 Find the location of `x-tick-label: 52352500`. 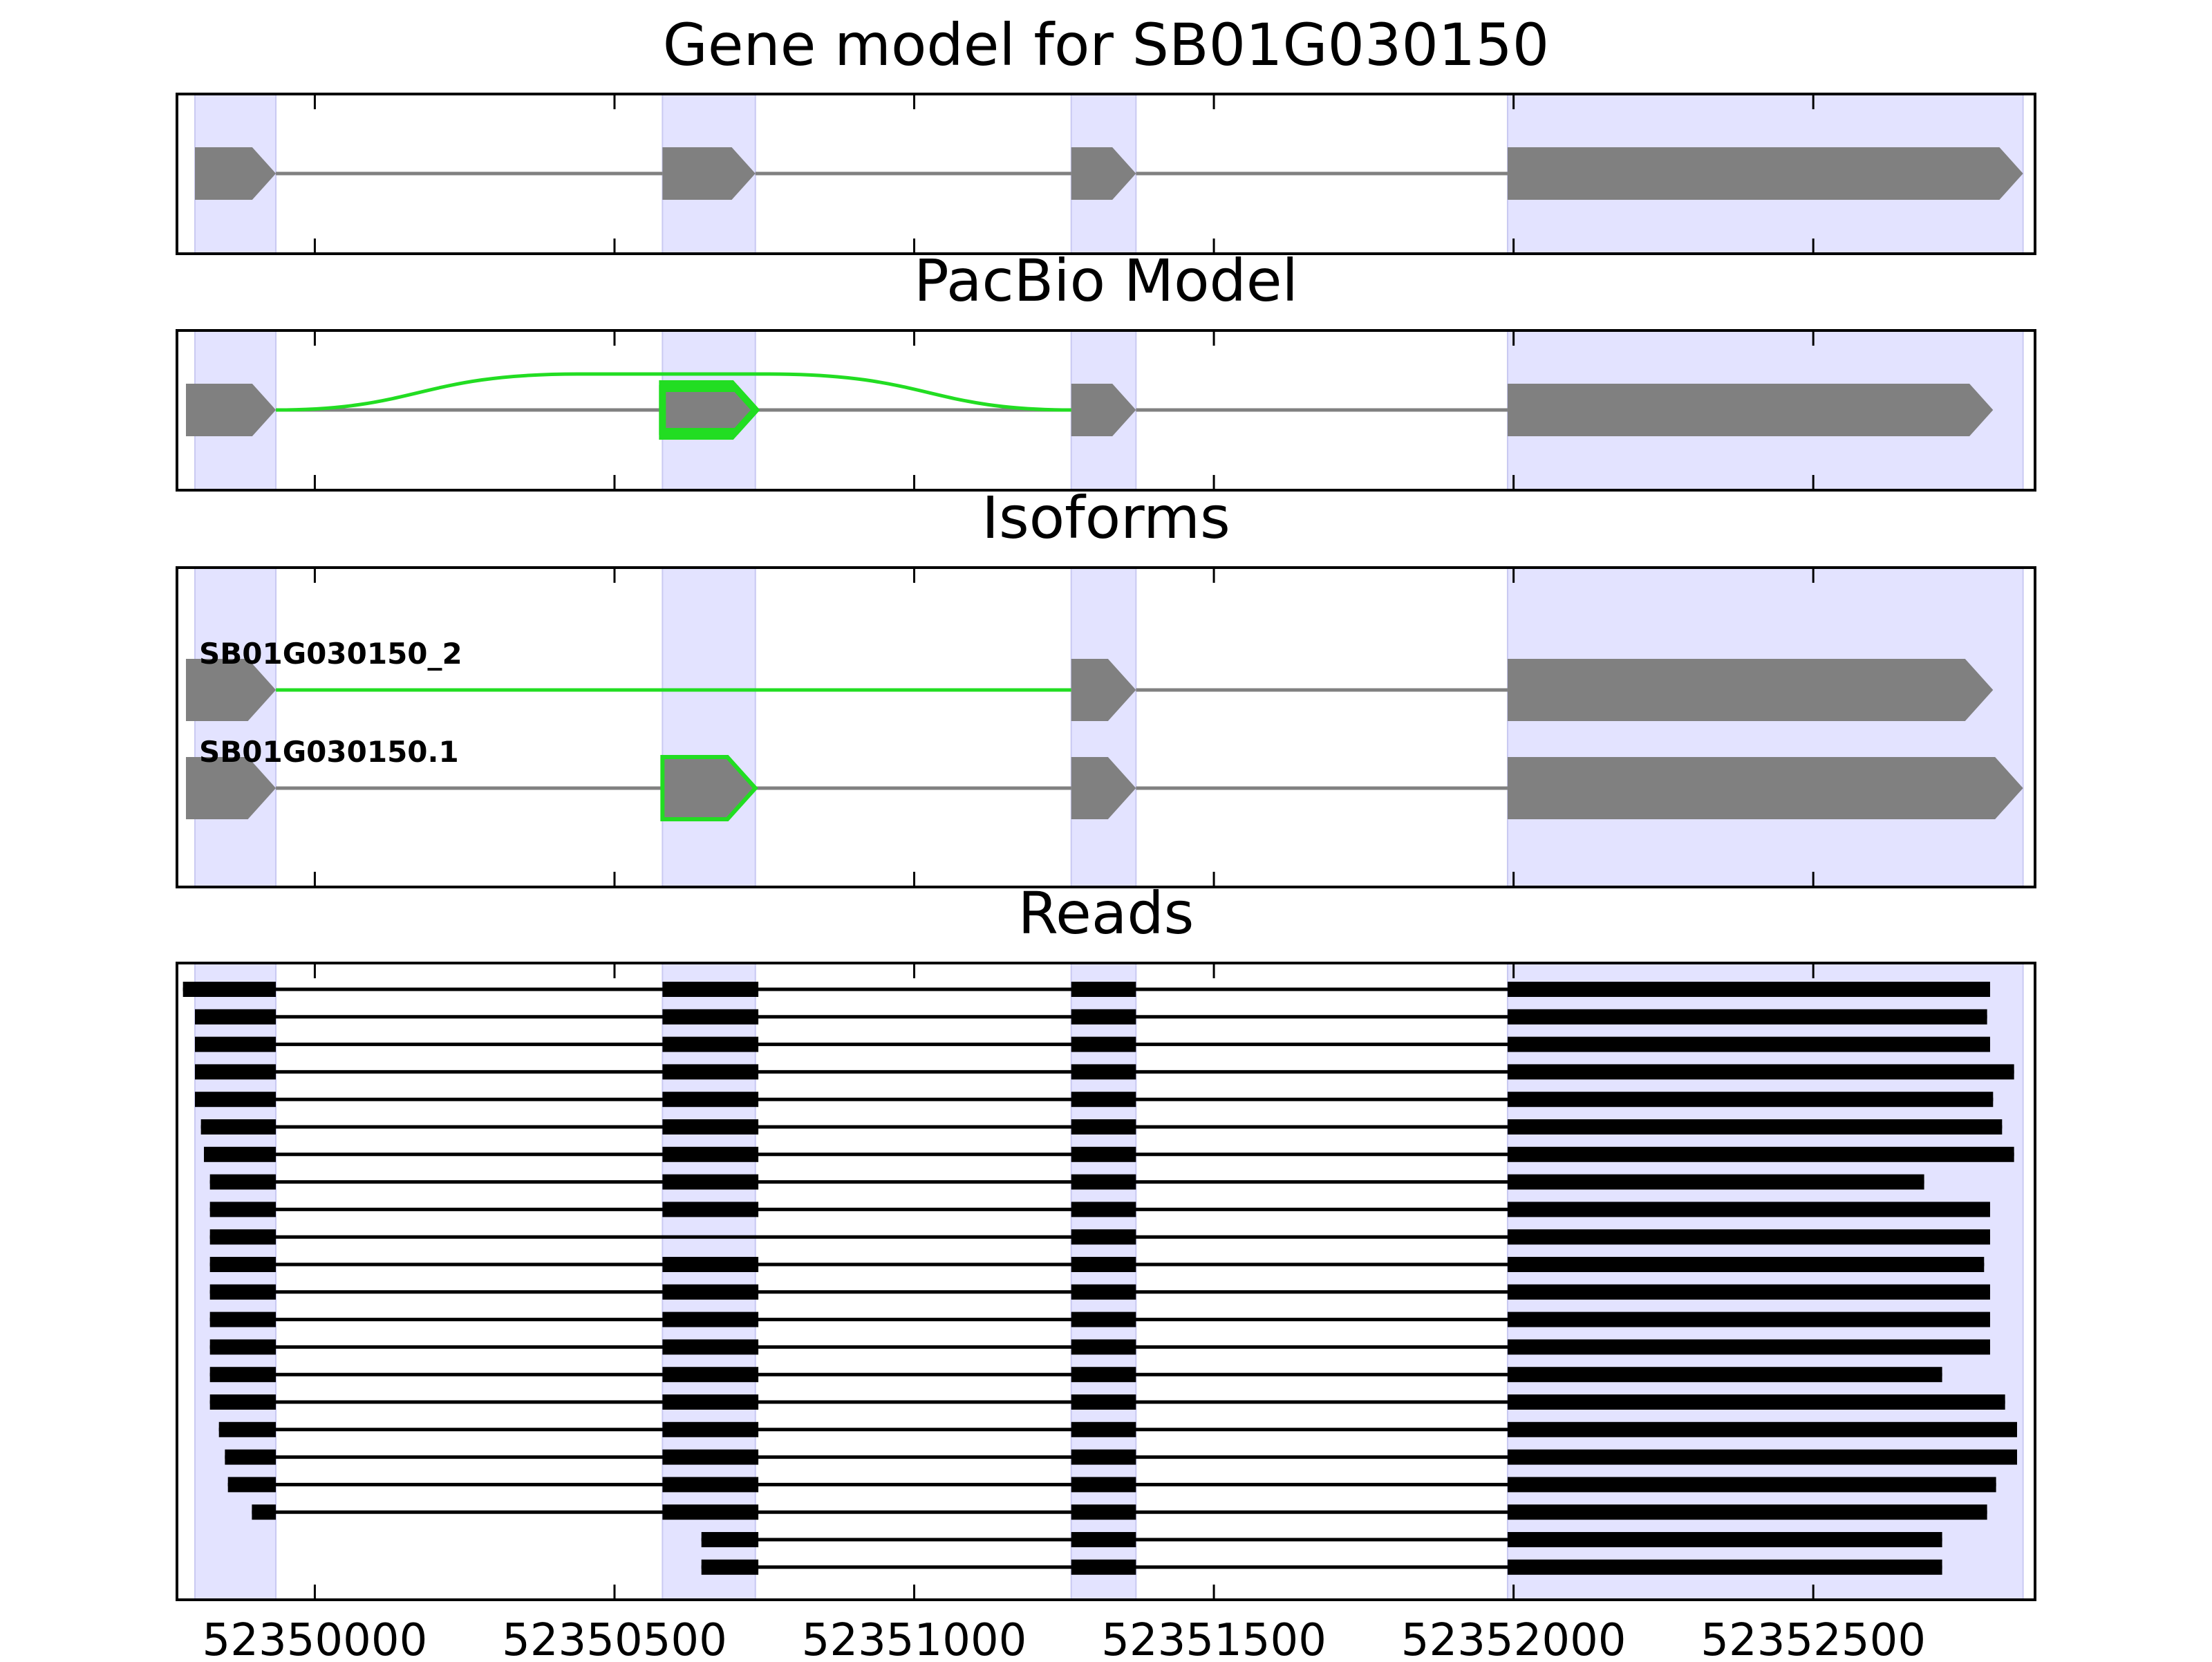

x-tick-label: 52352500 is located at coordinates (1813, 1637).